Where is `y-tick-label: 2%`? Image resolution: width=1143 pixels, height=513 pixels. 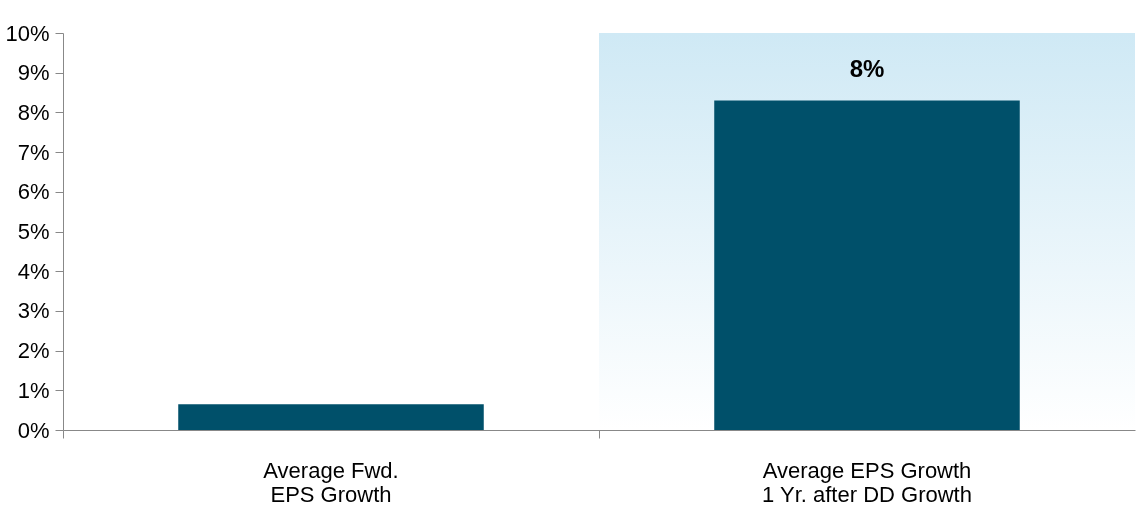
y-tick-label: 2% is located at coordinates (33, 351).